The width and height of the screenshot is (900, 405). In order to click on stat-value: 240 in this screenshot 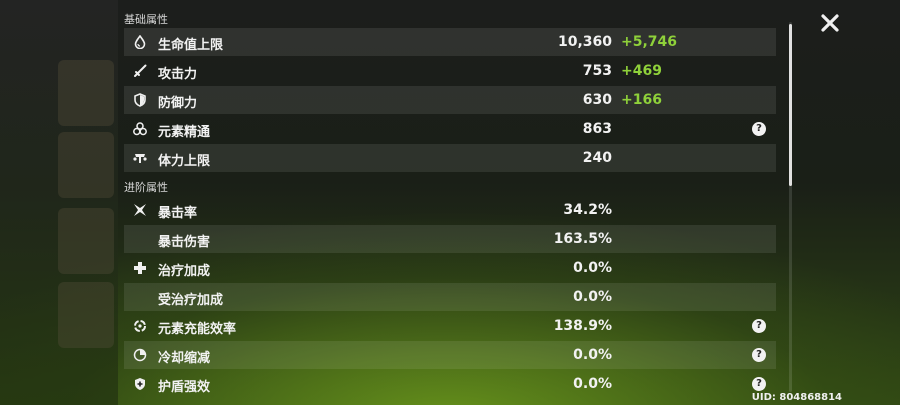, I will do `click(597, 158)`.